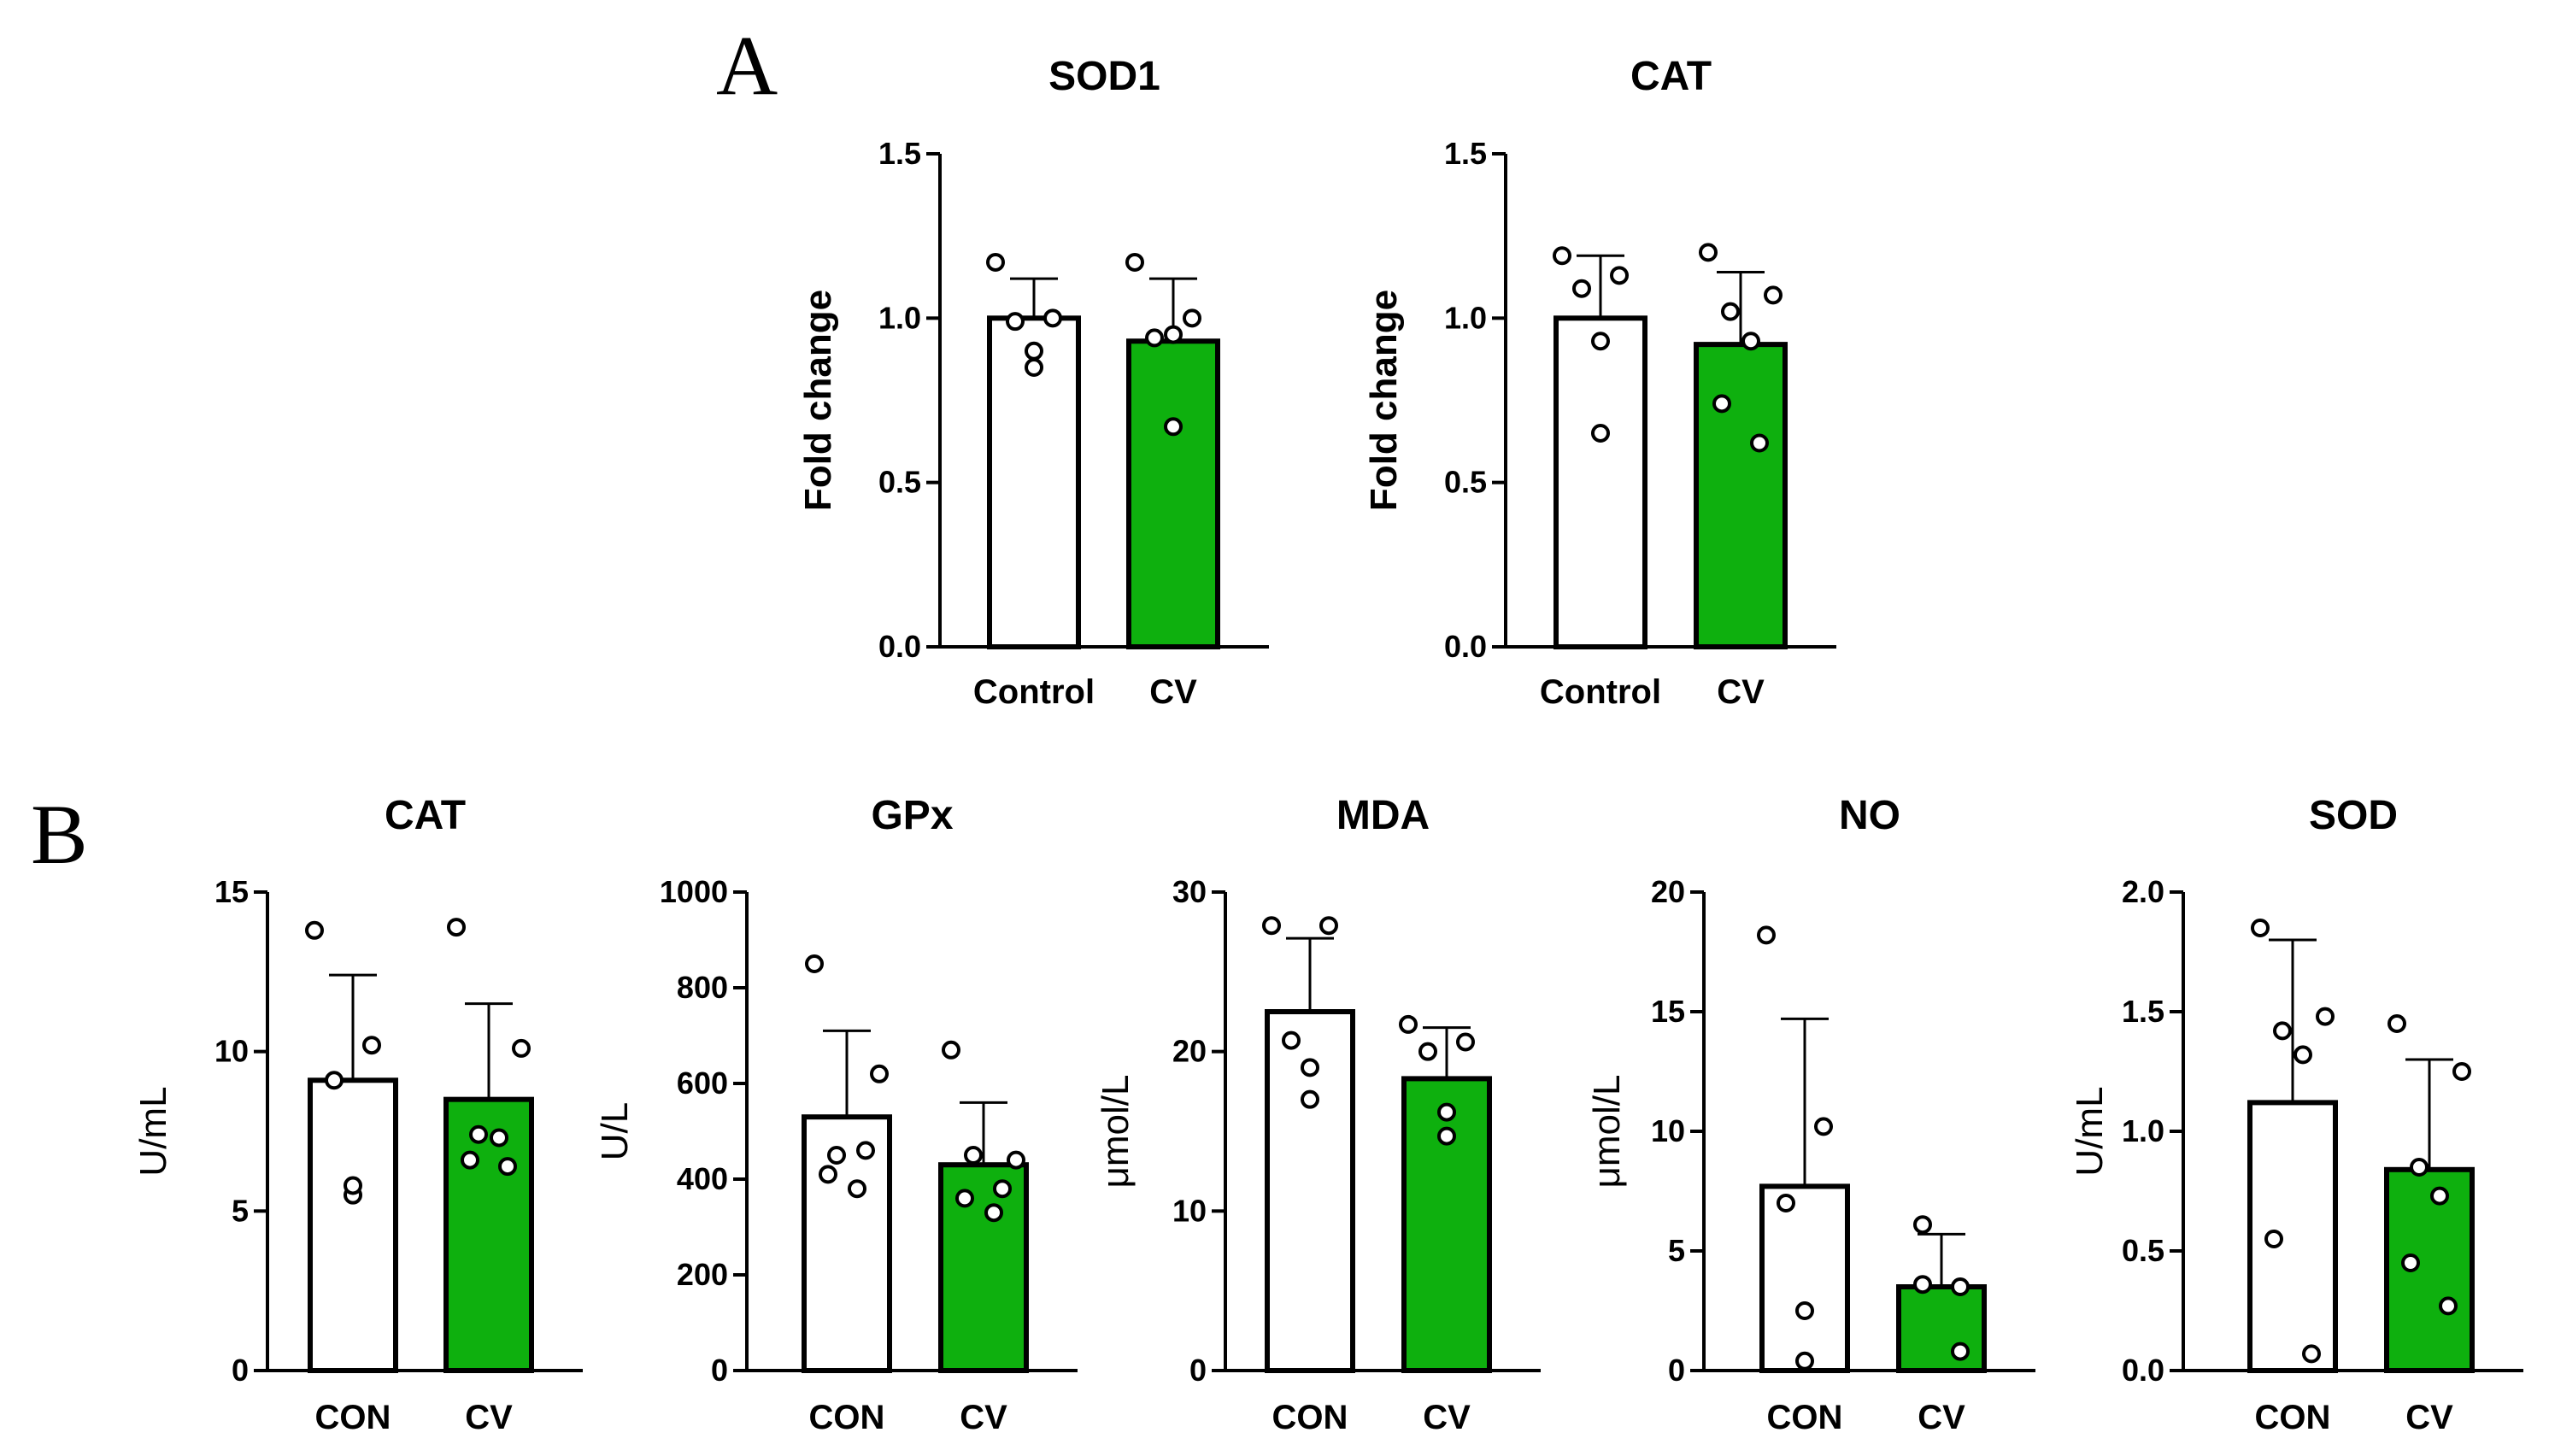  I want to click on bar-control, so click(1600, 482).